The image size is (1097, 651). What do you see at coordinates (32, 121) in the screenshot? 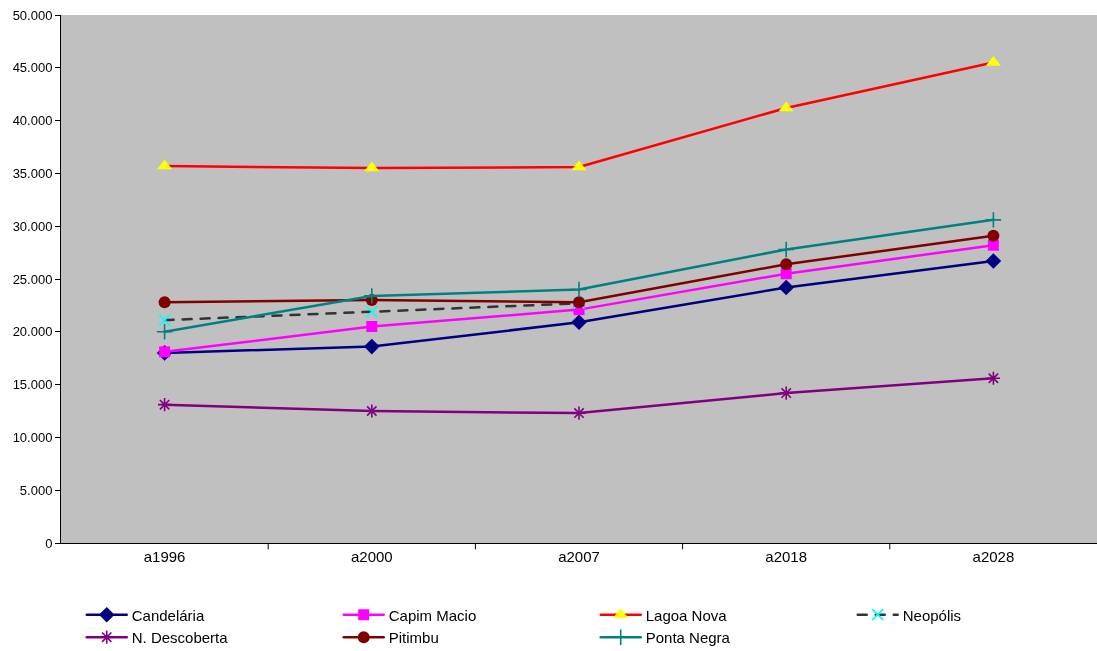
I see `y-tick-label: 40.000` at bounding box center [32, 121].